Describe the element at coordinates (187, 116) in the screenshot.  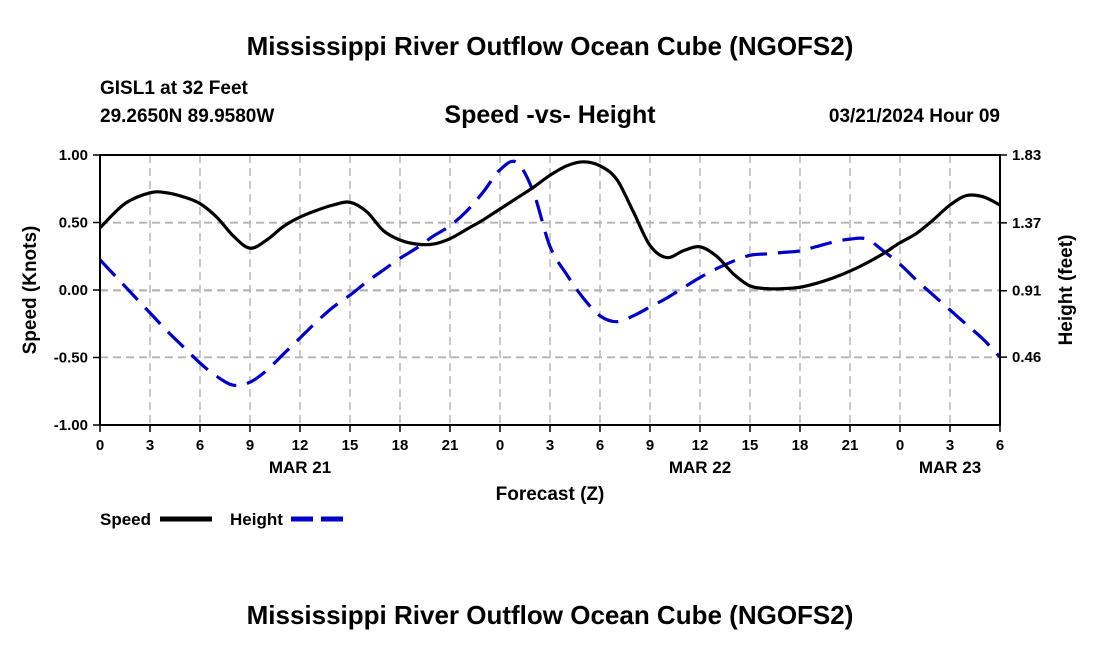
I see `coordinates-label: 29.2650N 89.9580W` at that location.